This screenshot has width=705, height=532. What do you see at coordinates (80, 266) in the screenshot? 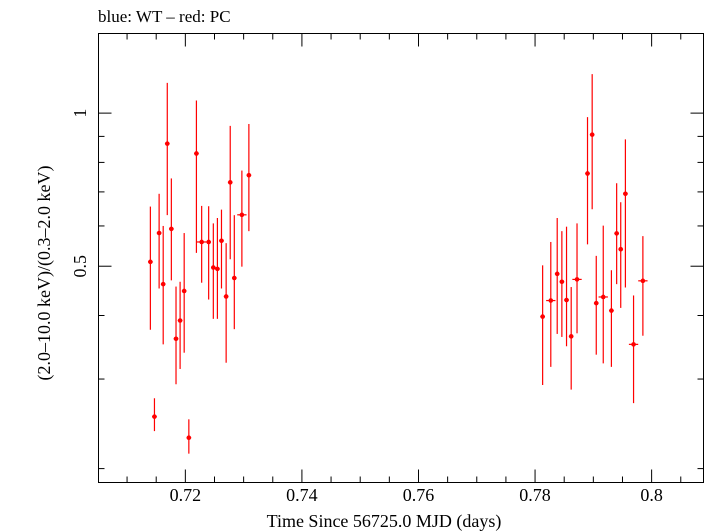
I see `y-tick-label: 0.5` at bounding box center [80, 266].